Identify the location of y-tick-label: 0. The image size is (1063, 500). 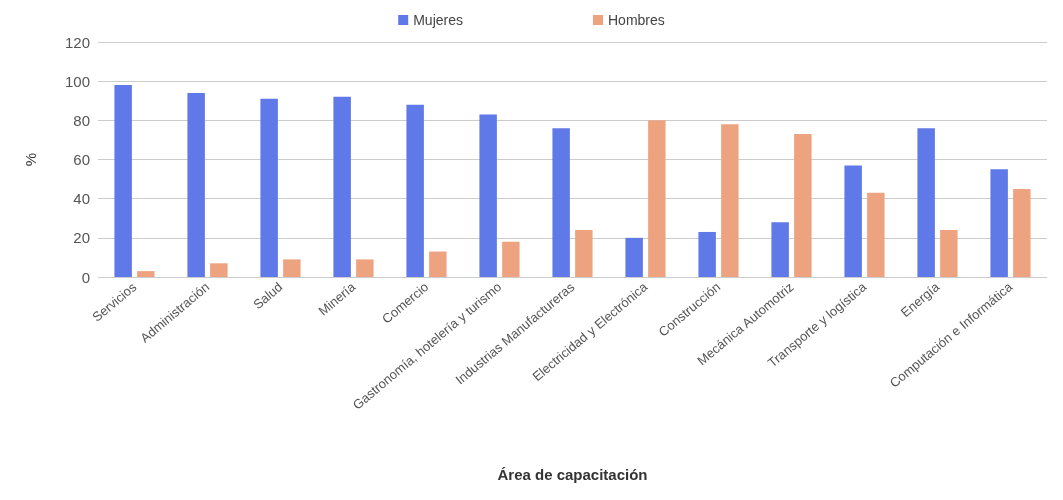
(85, 277).